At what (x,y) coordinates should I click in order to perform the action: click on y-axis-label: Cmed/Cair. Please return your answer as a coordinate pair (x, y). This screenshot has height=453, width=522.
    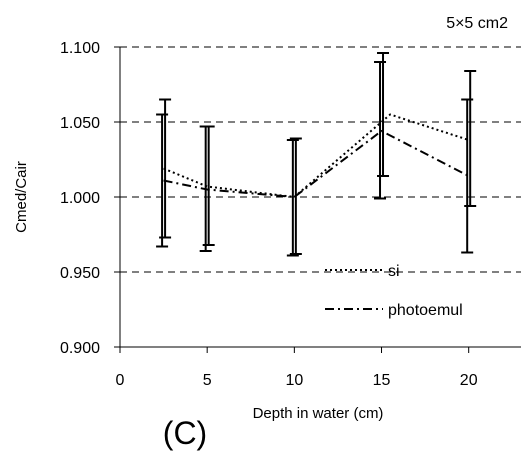
    Looking at the image, I should click on (21, 197).